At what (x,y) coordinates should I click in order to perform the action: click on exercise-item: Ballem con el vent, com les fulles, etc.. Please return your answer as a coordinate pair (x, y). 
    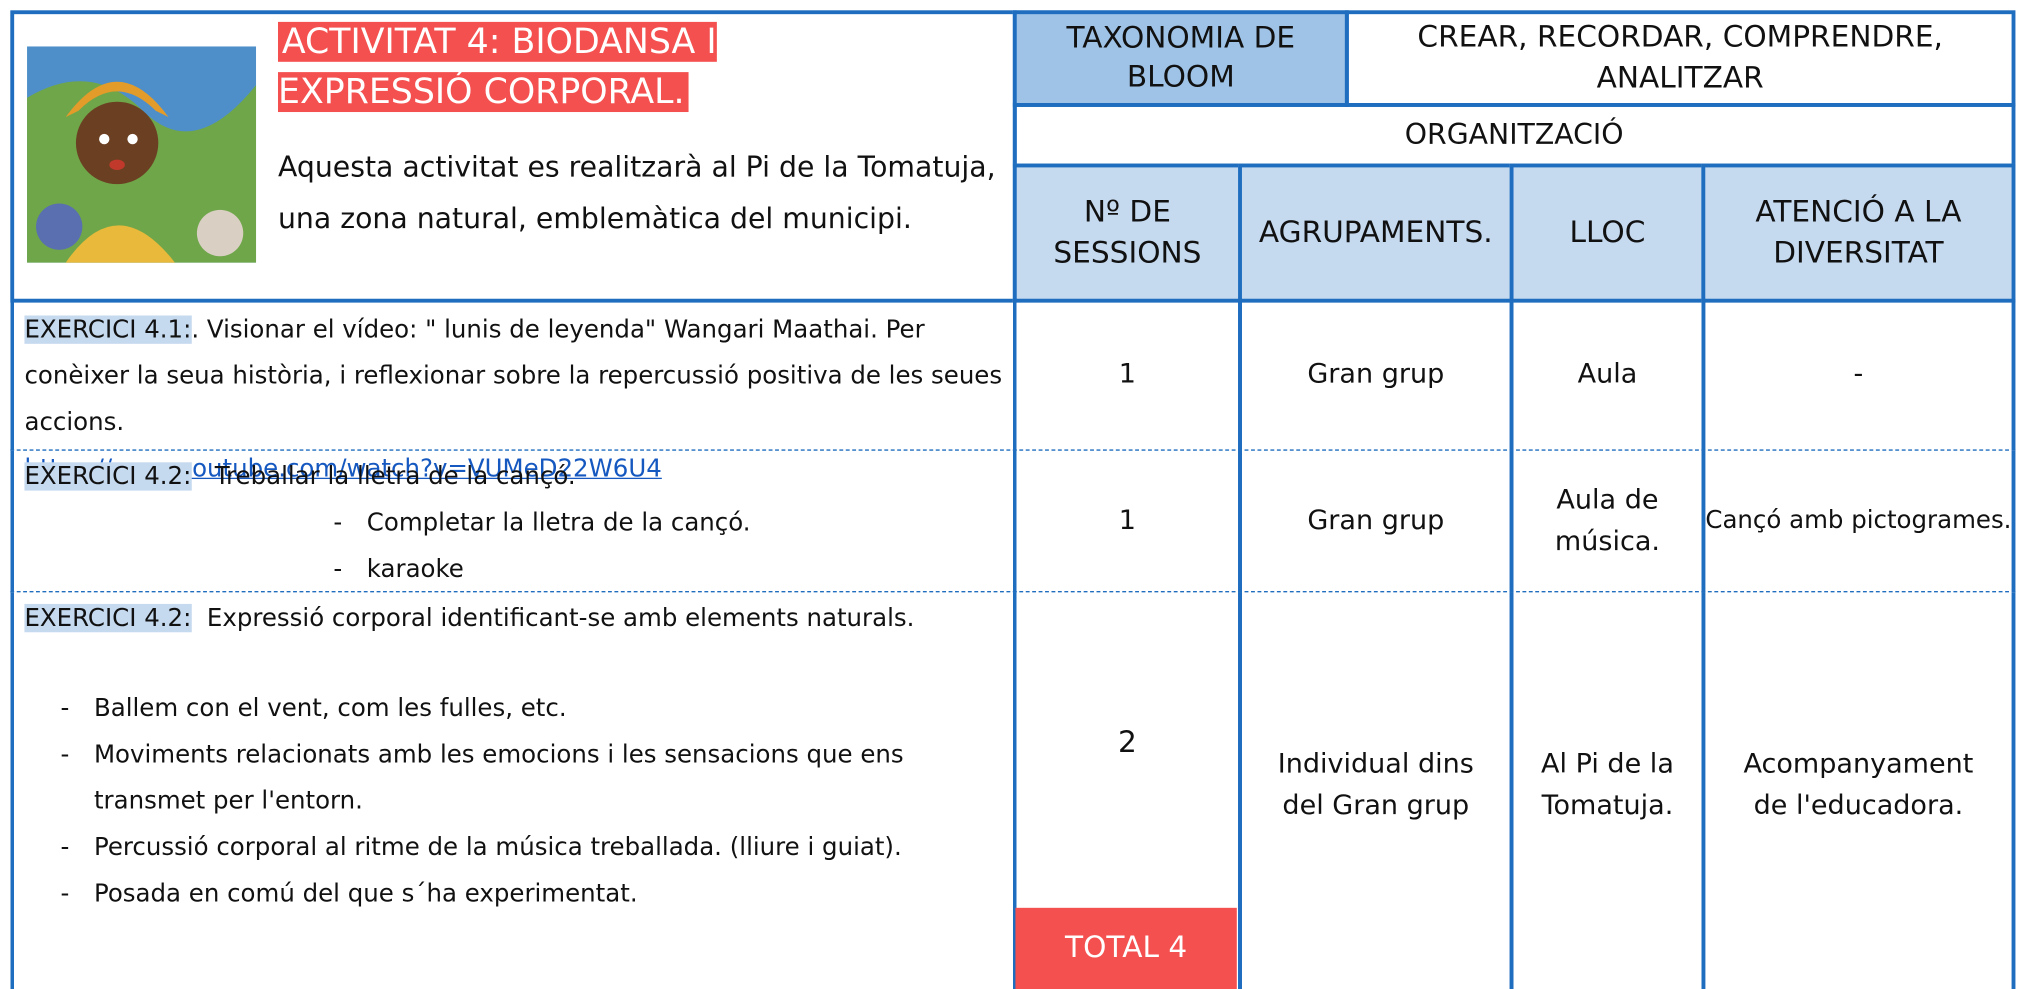
    Looking at the image, I should click on (531, 708).